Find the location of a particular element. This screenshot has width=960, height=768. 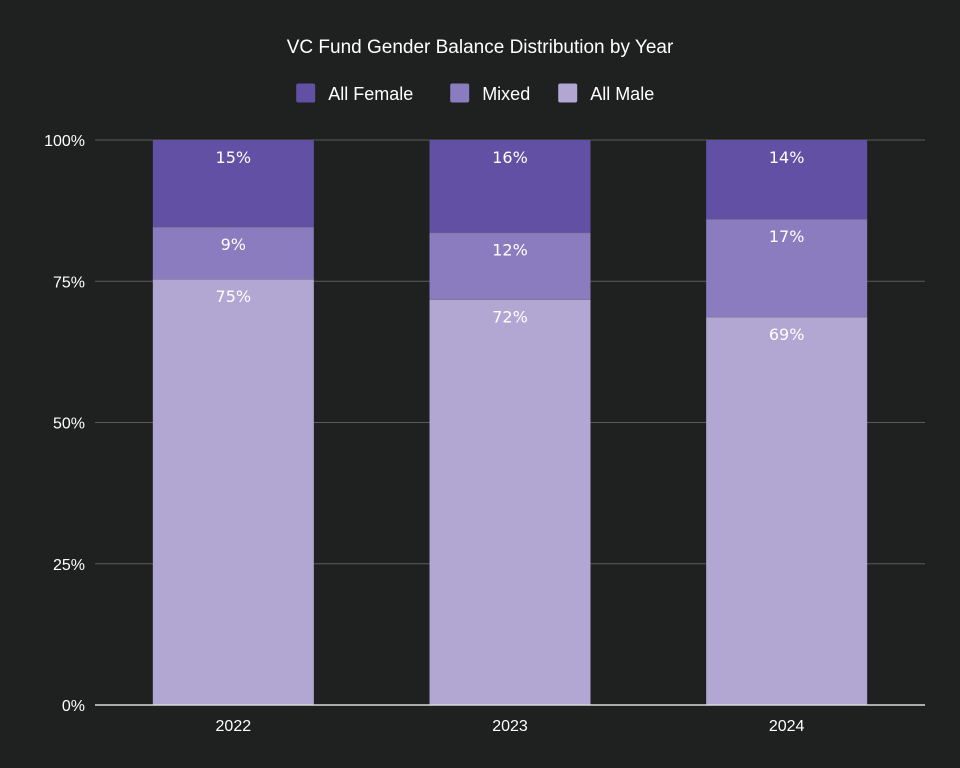

legend-label-all-female: All Female is located at coordinates (370, 94).